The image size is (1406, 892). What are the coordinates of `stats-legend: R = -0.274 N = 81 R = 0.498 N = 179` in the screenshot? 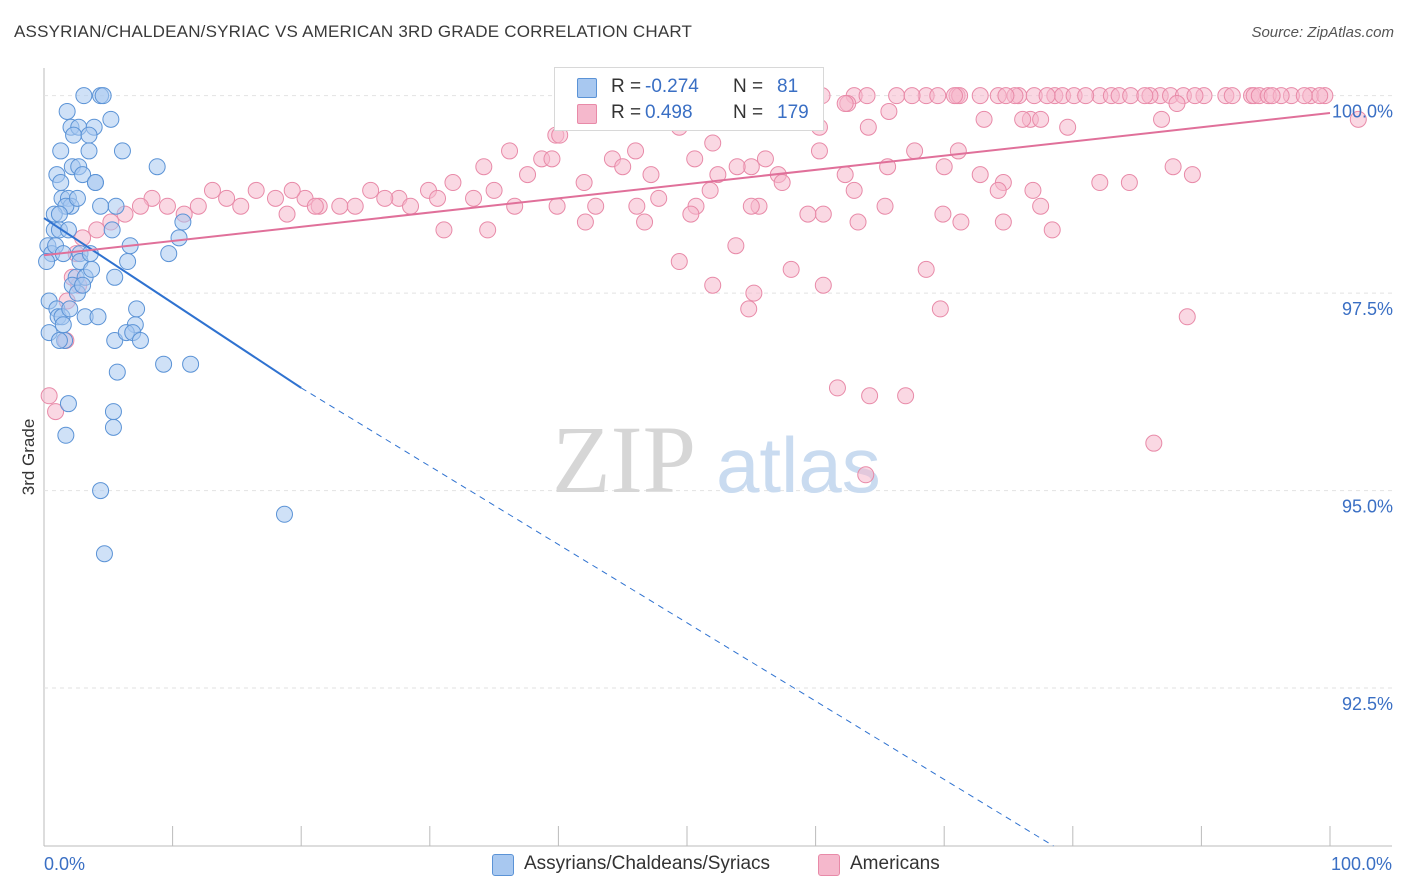 It's located at (689, 99).